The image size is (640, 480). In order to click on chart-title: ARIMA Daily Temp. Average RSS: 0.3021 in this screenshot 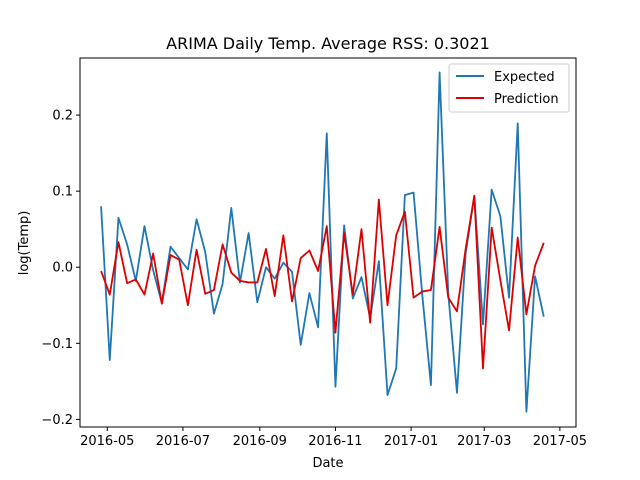, I will do `click(328, 43)`.